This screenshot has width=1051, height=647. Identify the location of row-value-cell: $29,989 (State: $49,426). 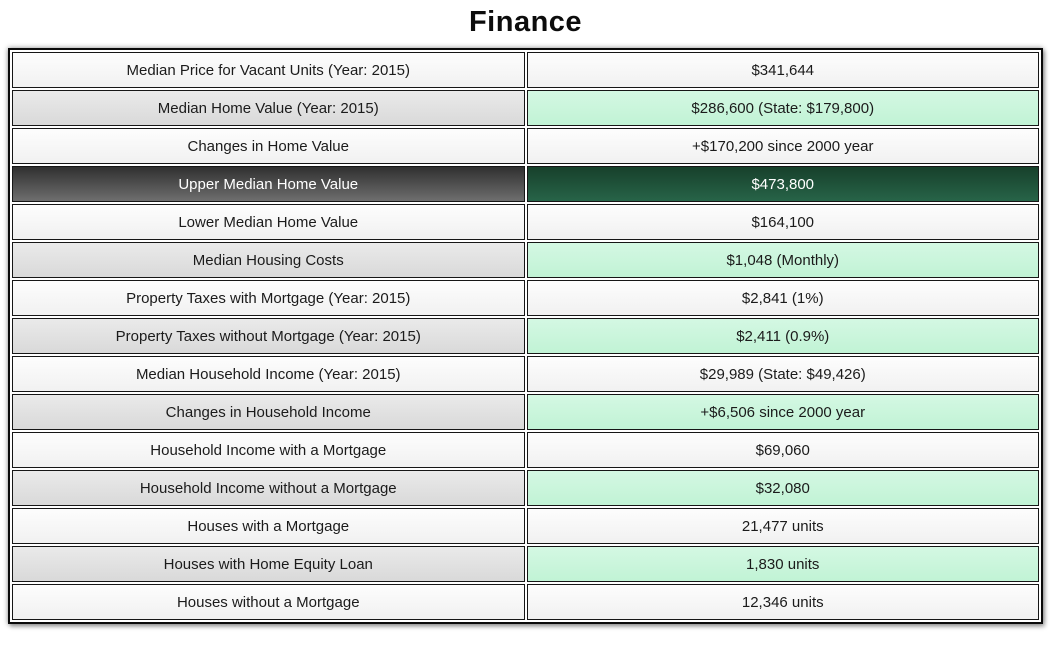
(782, 374).